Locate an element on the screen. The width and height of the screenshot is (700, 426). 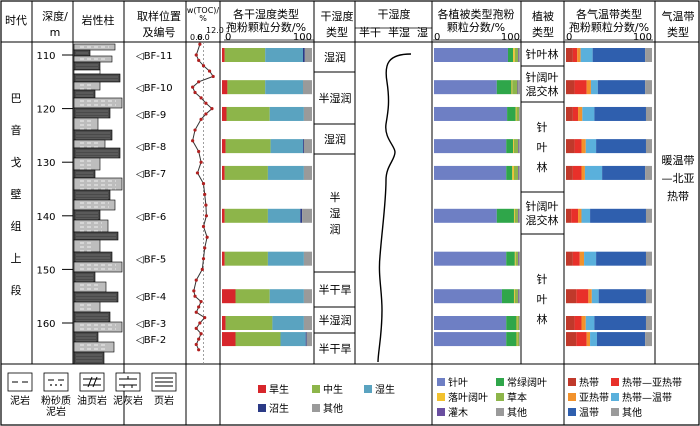
dry-wet-zone-label: 半 is located at coordinates (335, 197).